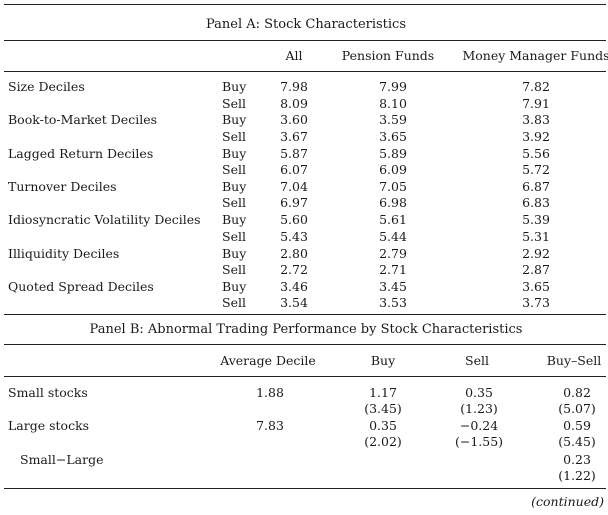 This screenshot has height=515, width=608. What do you see at coordinates (305, 314) in the screenshot?
I see `panel-b-top-rule` at bounding box center [305, 314].